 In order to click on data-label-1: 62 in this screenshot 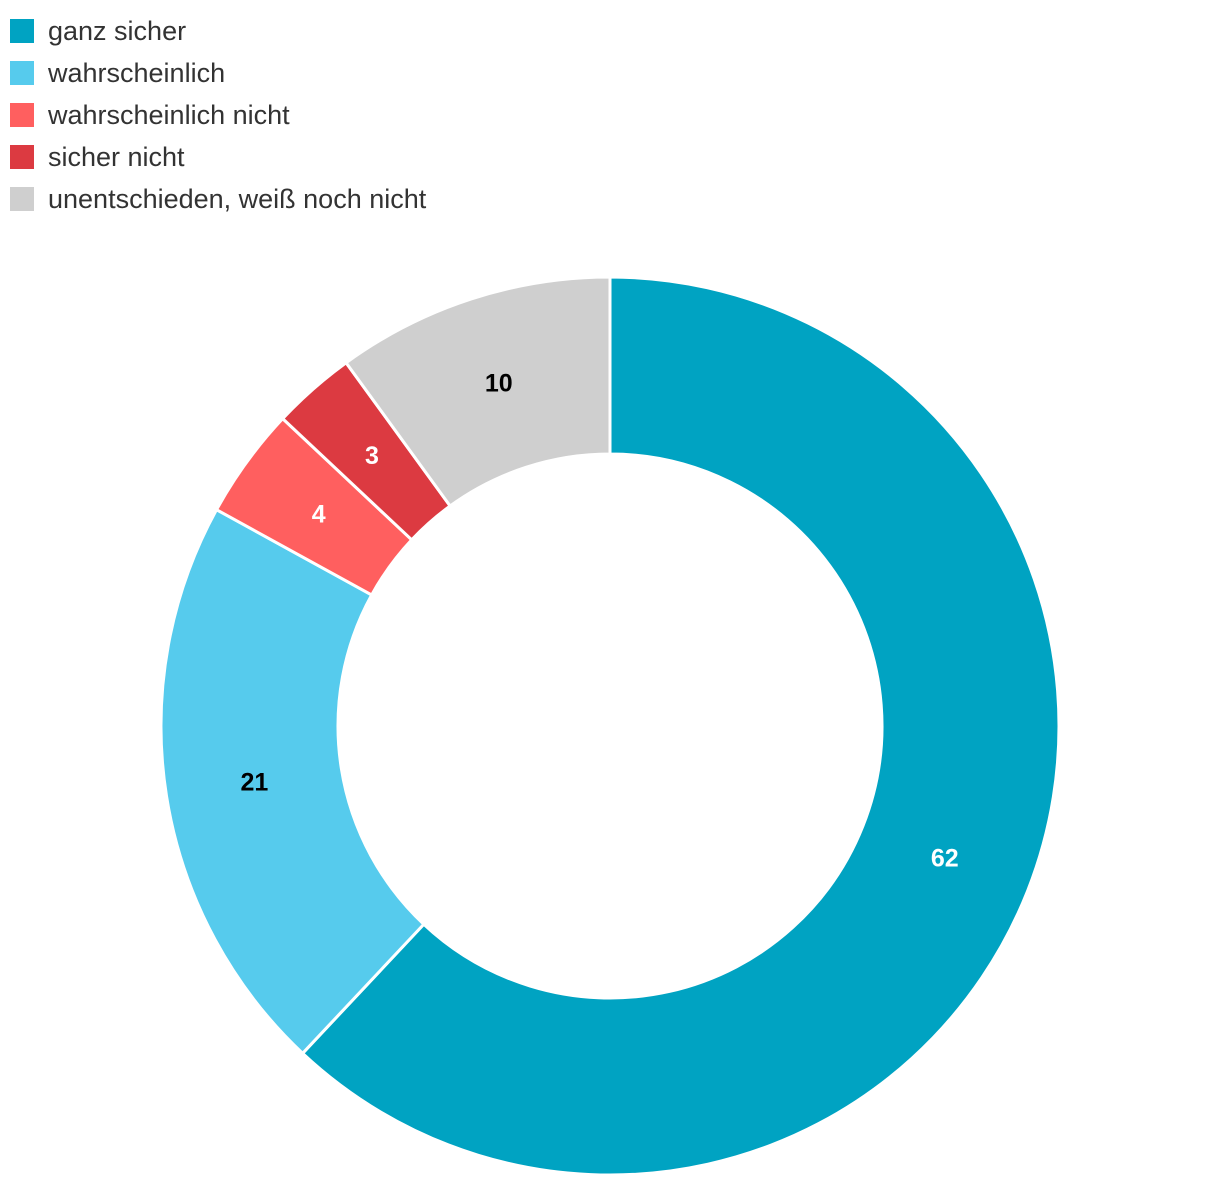, I will do `click(945, 859)`.